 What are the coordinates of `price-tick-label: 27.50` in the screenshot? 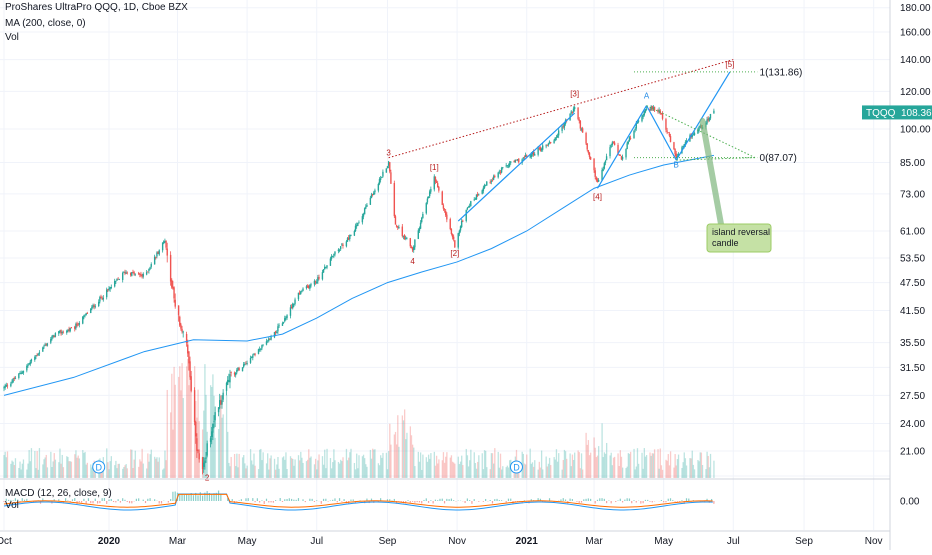 It's located at (912, 396).